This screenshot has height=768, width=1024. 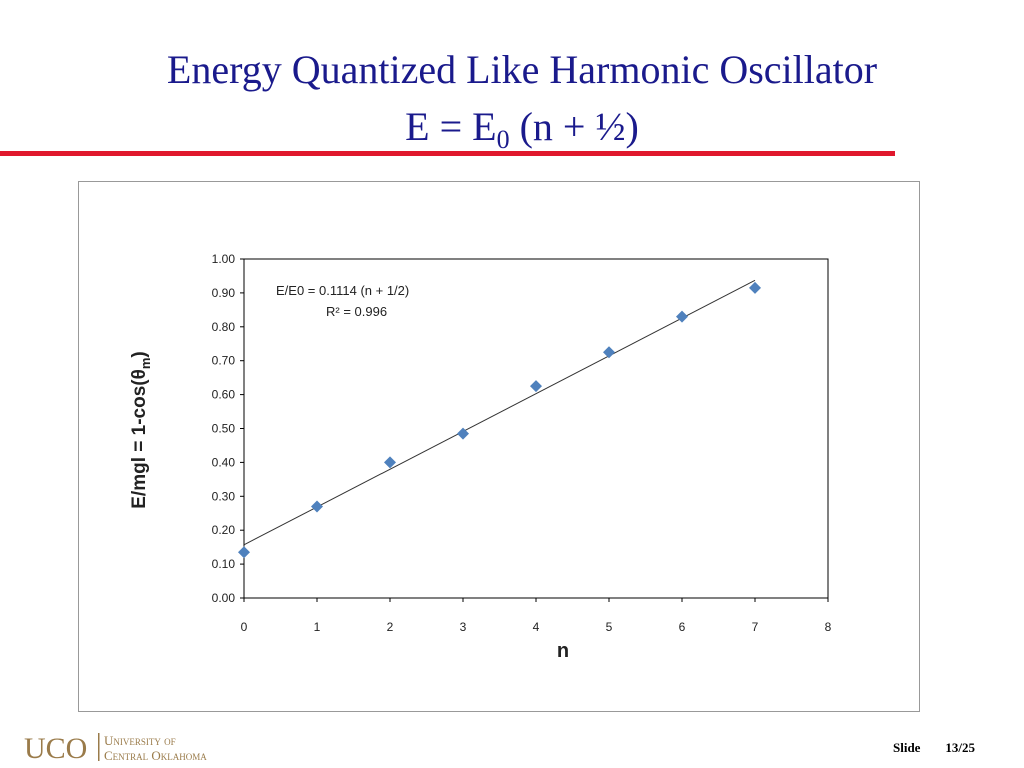 What do you see at coordinates (356, 311) in the screenshot?
I see `r-squared: R² = 0.996` at bounding box center [356, 311].